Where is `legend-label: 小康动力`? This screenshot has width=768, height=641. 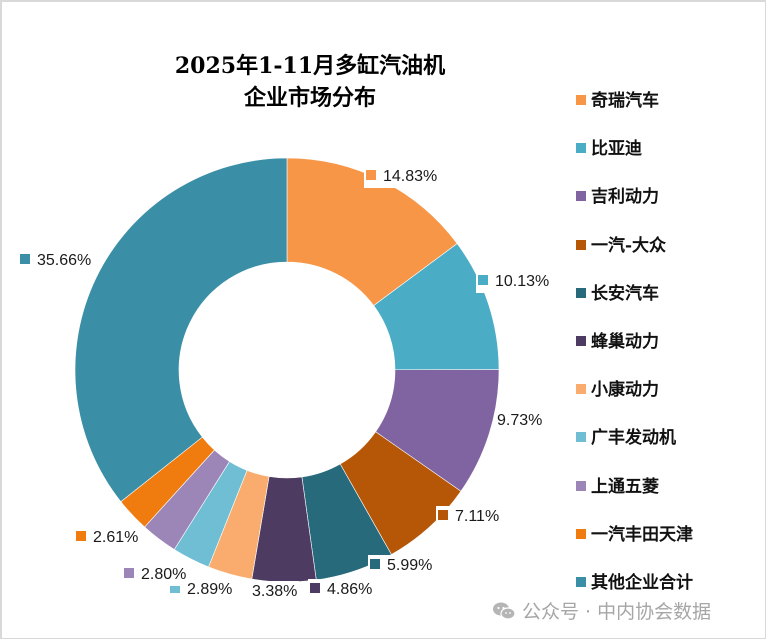 legend-label: 小康动力 is located at coordinates (625, 390).